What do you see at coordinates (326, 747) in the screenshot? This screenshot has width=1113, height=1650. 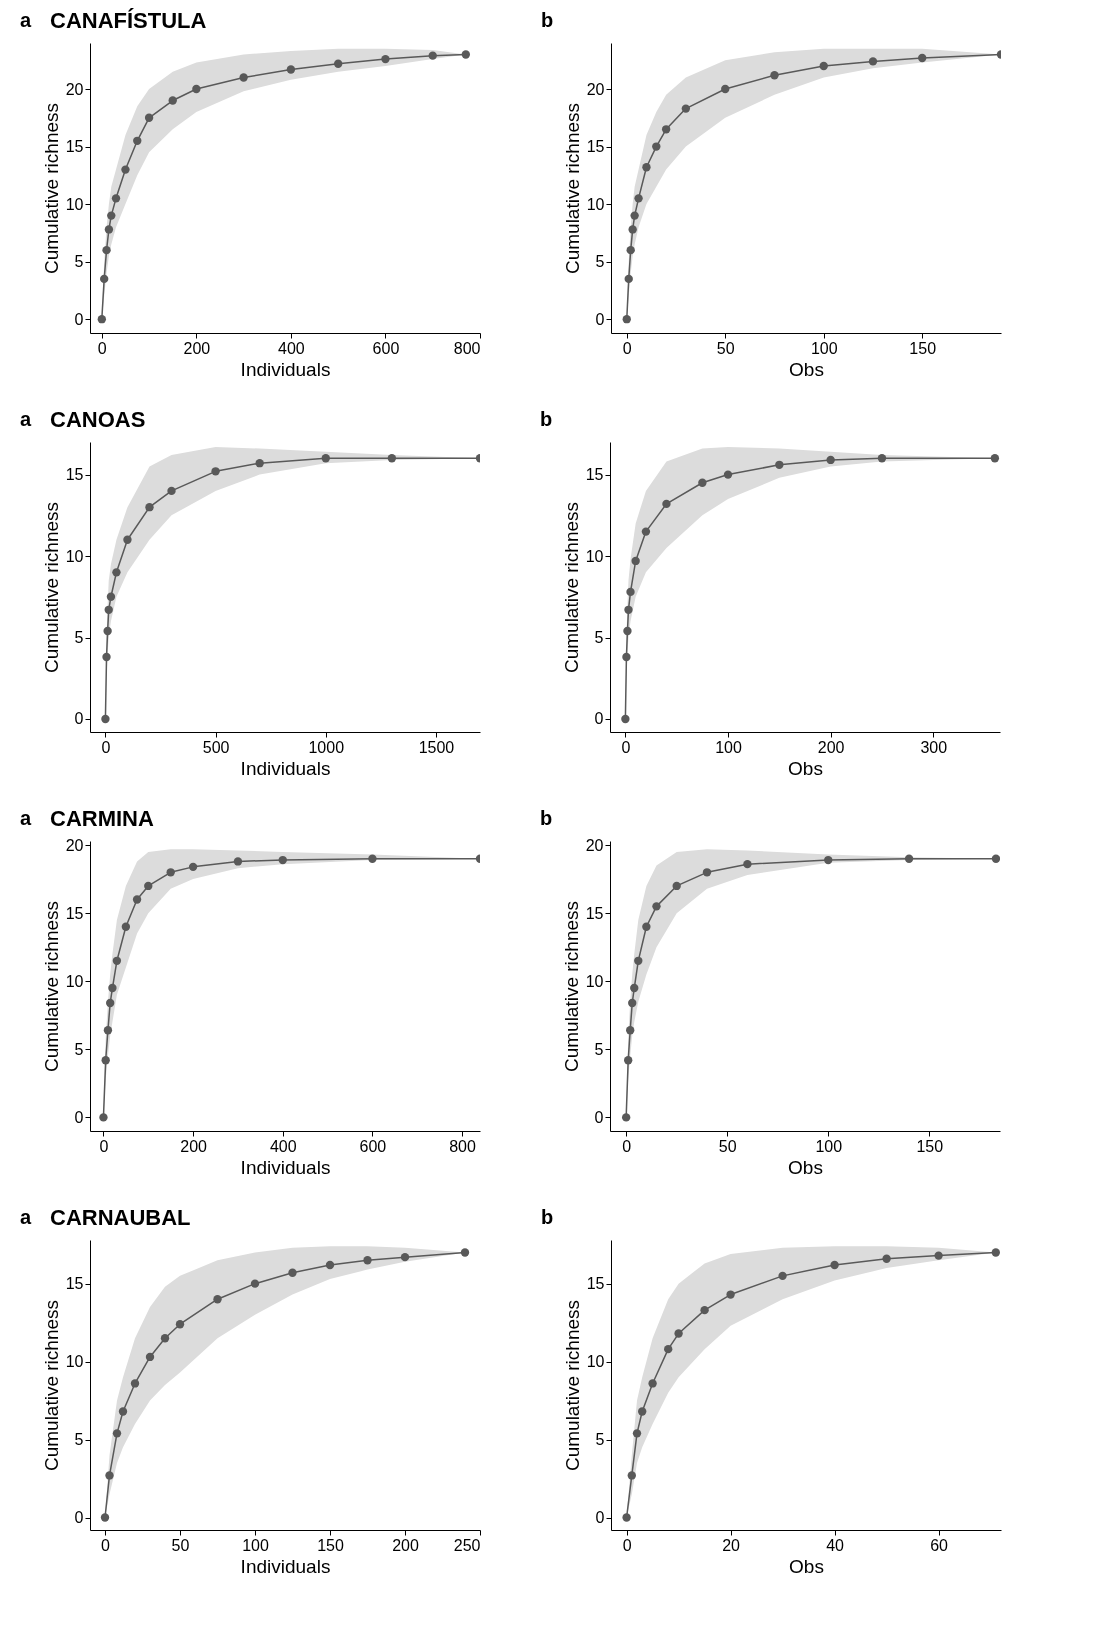 I see `x-tick-label: 1000` at bounding box center [326, 747].